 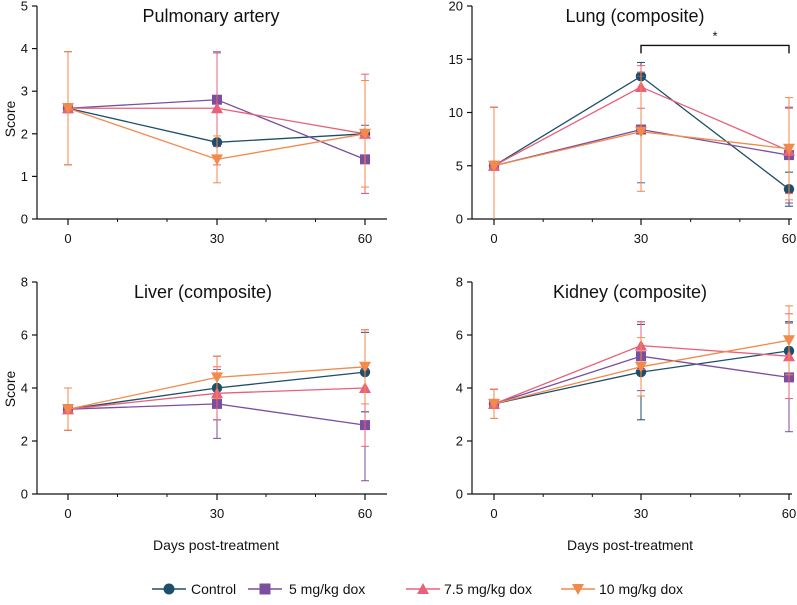 I want to click on data-point-triangle-up, so click(x=217, y=108).